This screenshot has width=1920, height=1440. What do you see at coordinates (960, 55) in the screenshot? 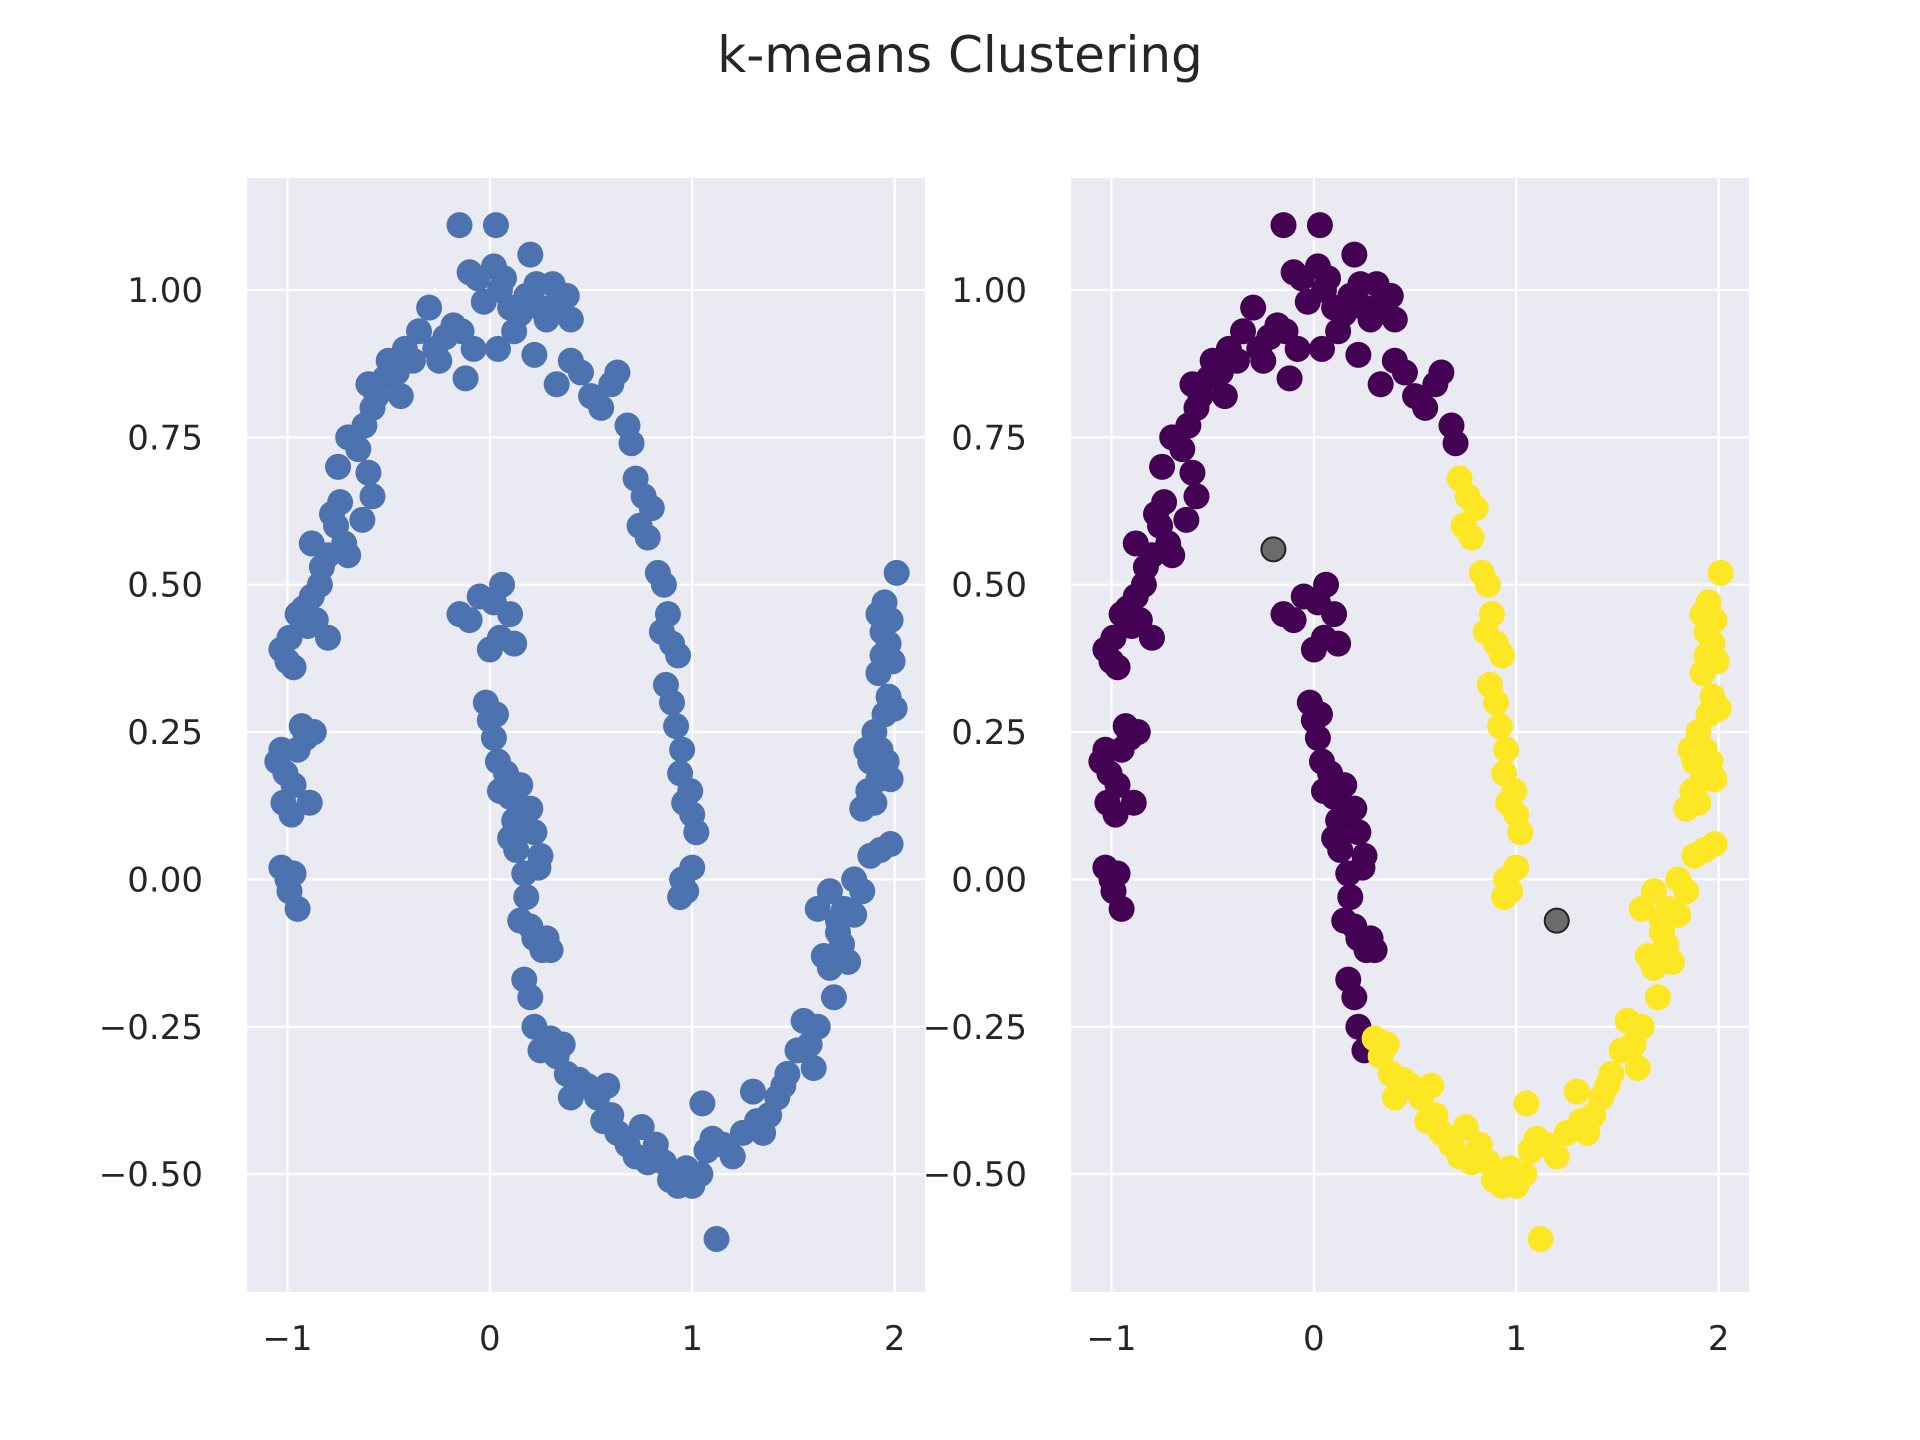
I see `figure-title: k-means Clustering` at bounding box center [960, 55].